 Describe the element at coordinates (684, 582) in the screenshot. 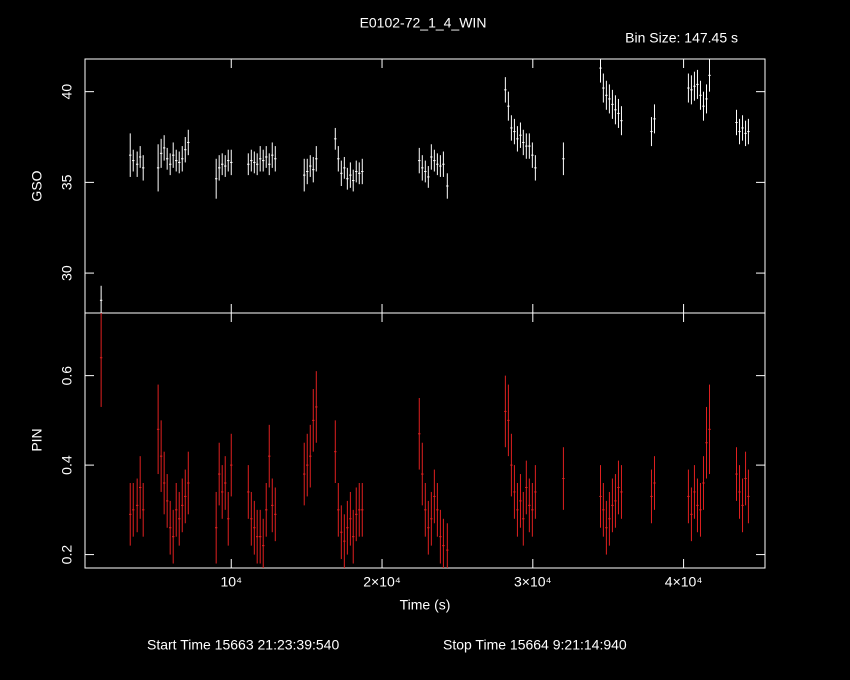

I see `x-tick-label: 4×10⁴` at that location.